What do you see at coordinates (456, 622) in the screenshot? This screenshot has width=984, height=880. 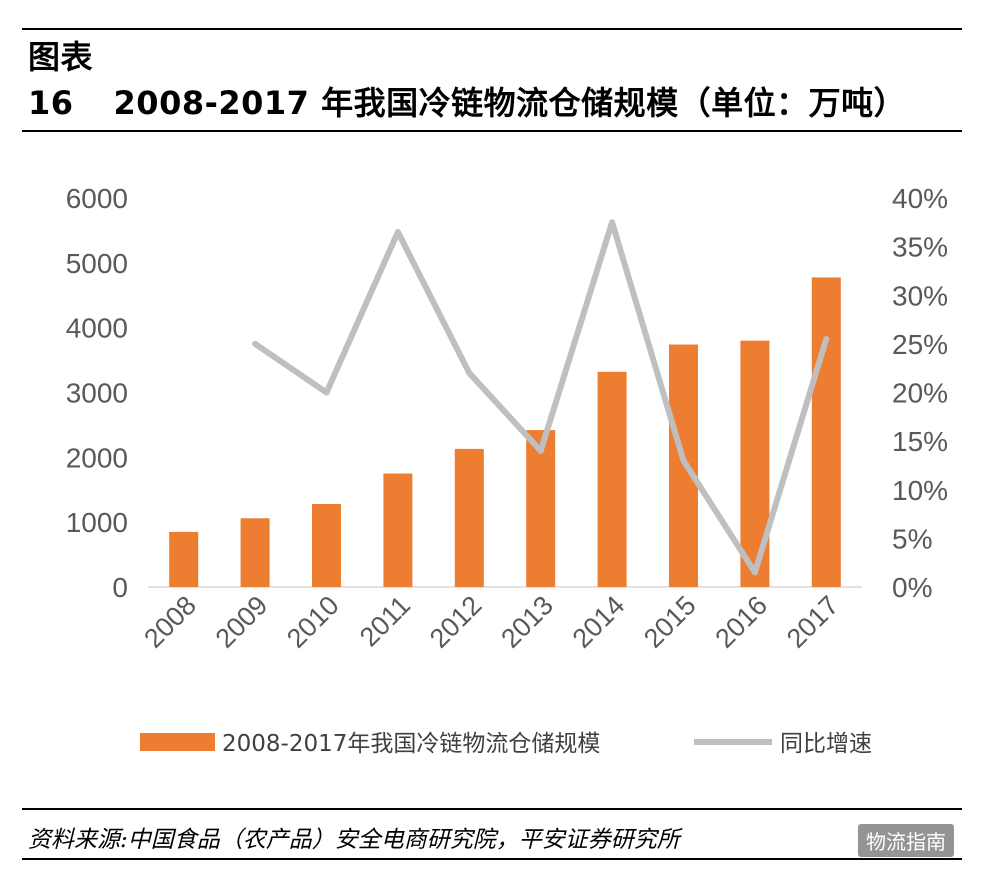 I see `x-tick-label: 2012` at bounding box center [456, 622].